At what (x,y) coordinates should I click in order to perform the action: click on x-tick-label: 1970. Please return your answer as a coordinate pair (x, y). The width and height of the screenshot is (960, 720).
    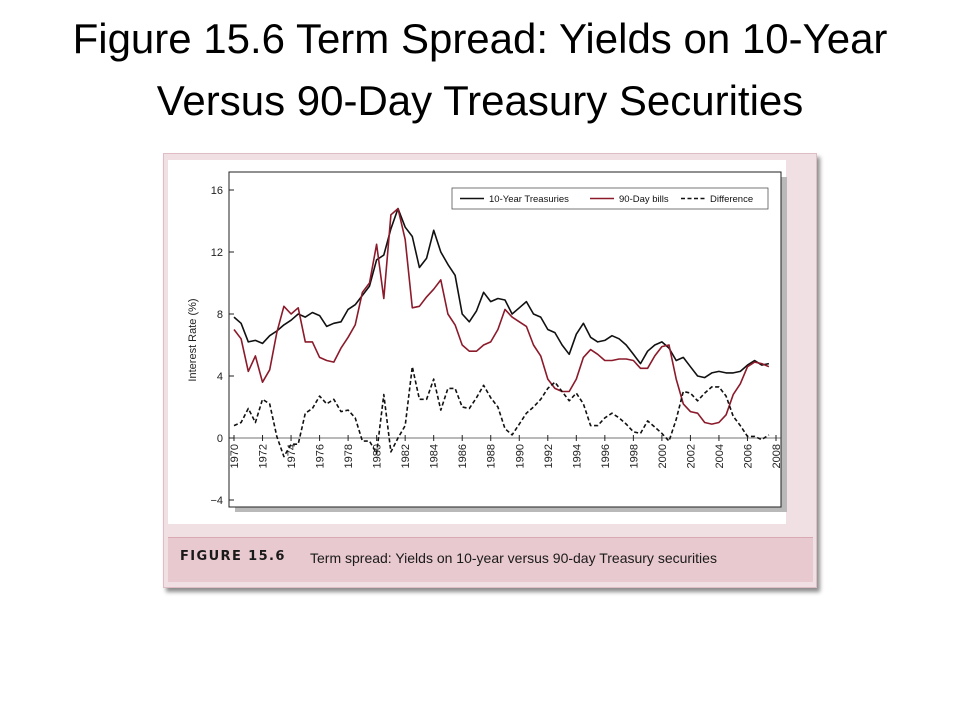
    Looking at the image, I should click on (235, 456).